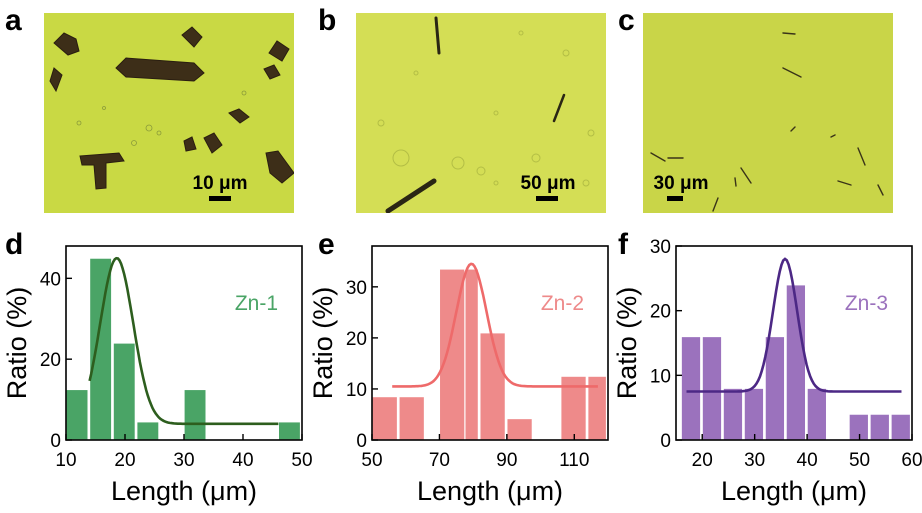 This screenshot has width=922, height=513. I want to click on crystal-group, so click(171, 108).